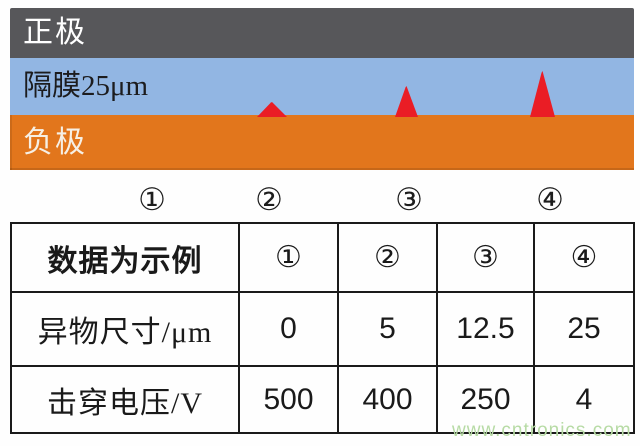  What do you see at coordinates (550, 199) in the screenshot?
I see `position-marker-4: ④` at bounding box center [550, 199].